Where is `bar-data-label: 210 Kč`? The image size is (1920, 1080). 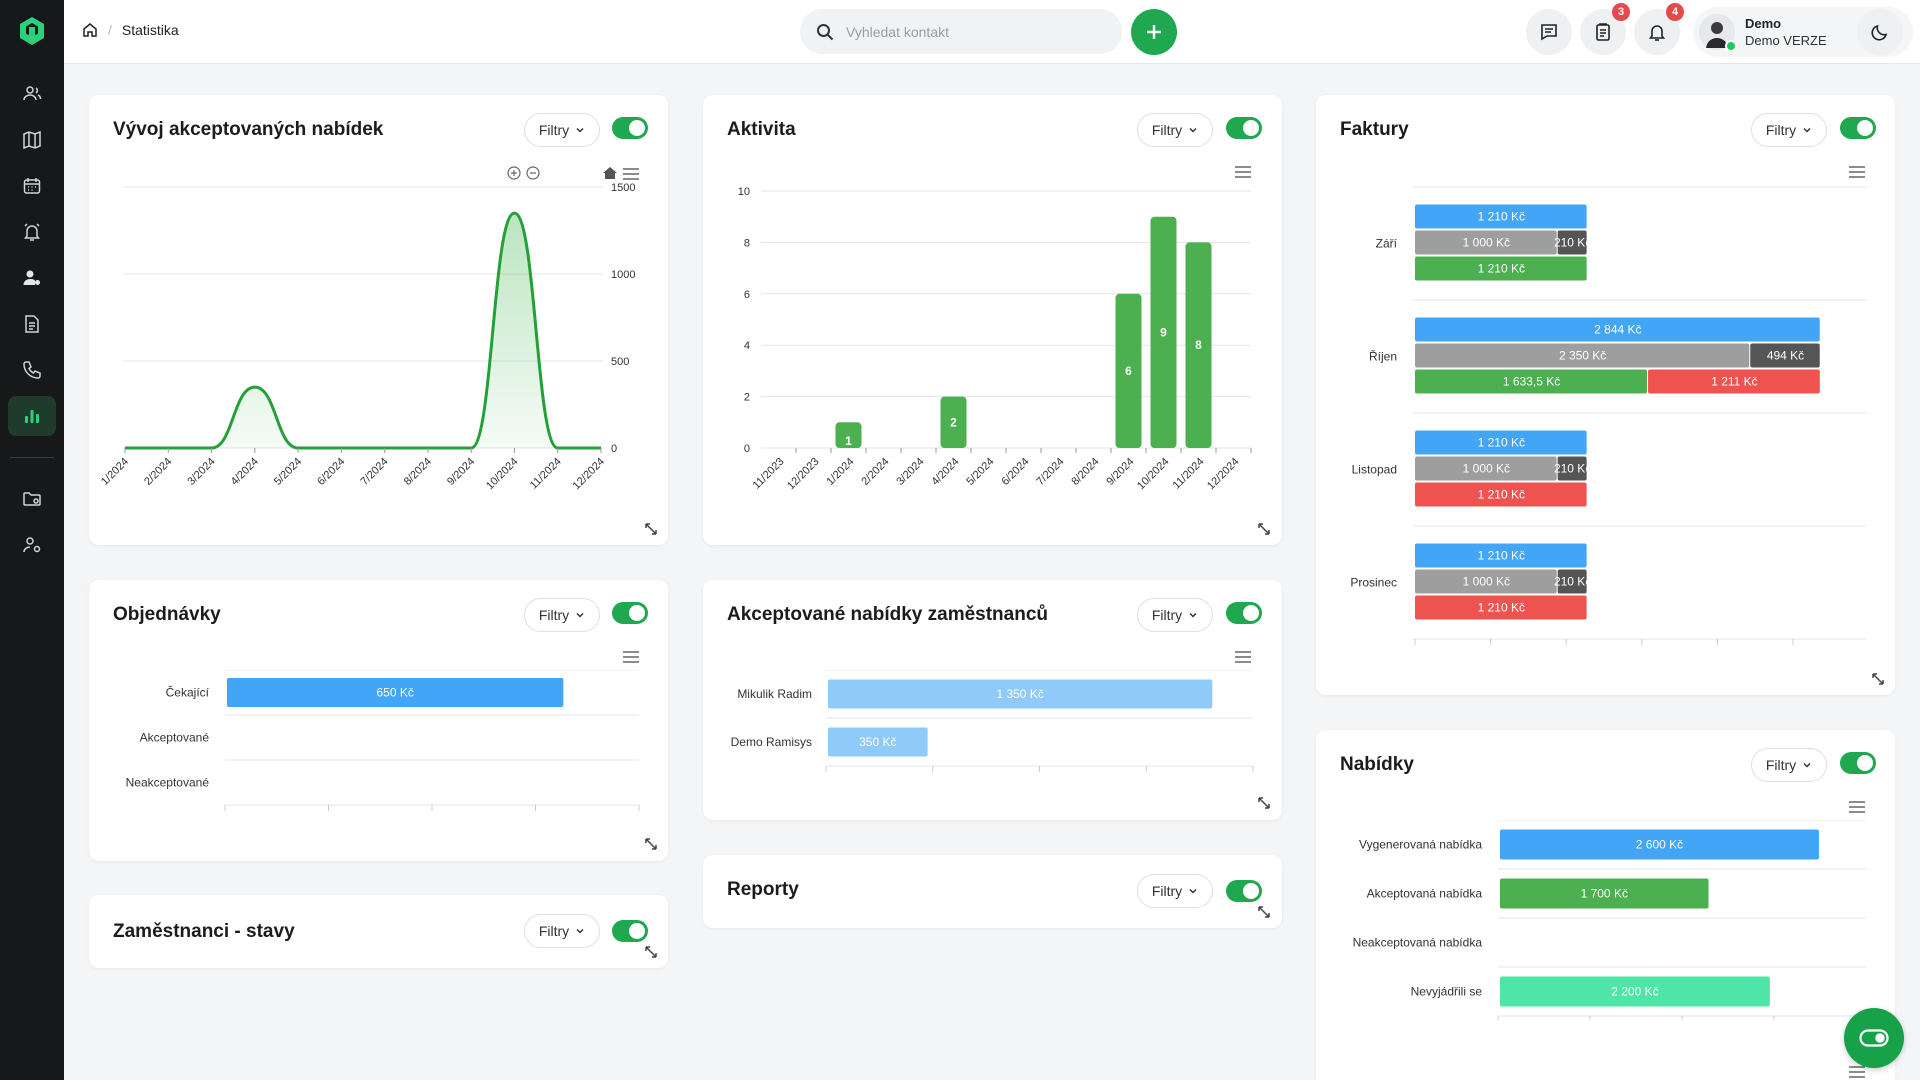
bar-data-label: 210 Kč is located at coordinates (1572, 582).